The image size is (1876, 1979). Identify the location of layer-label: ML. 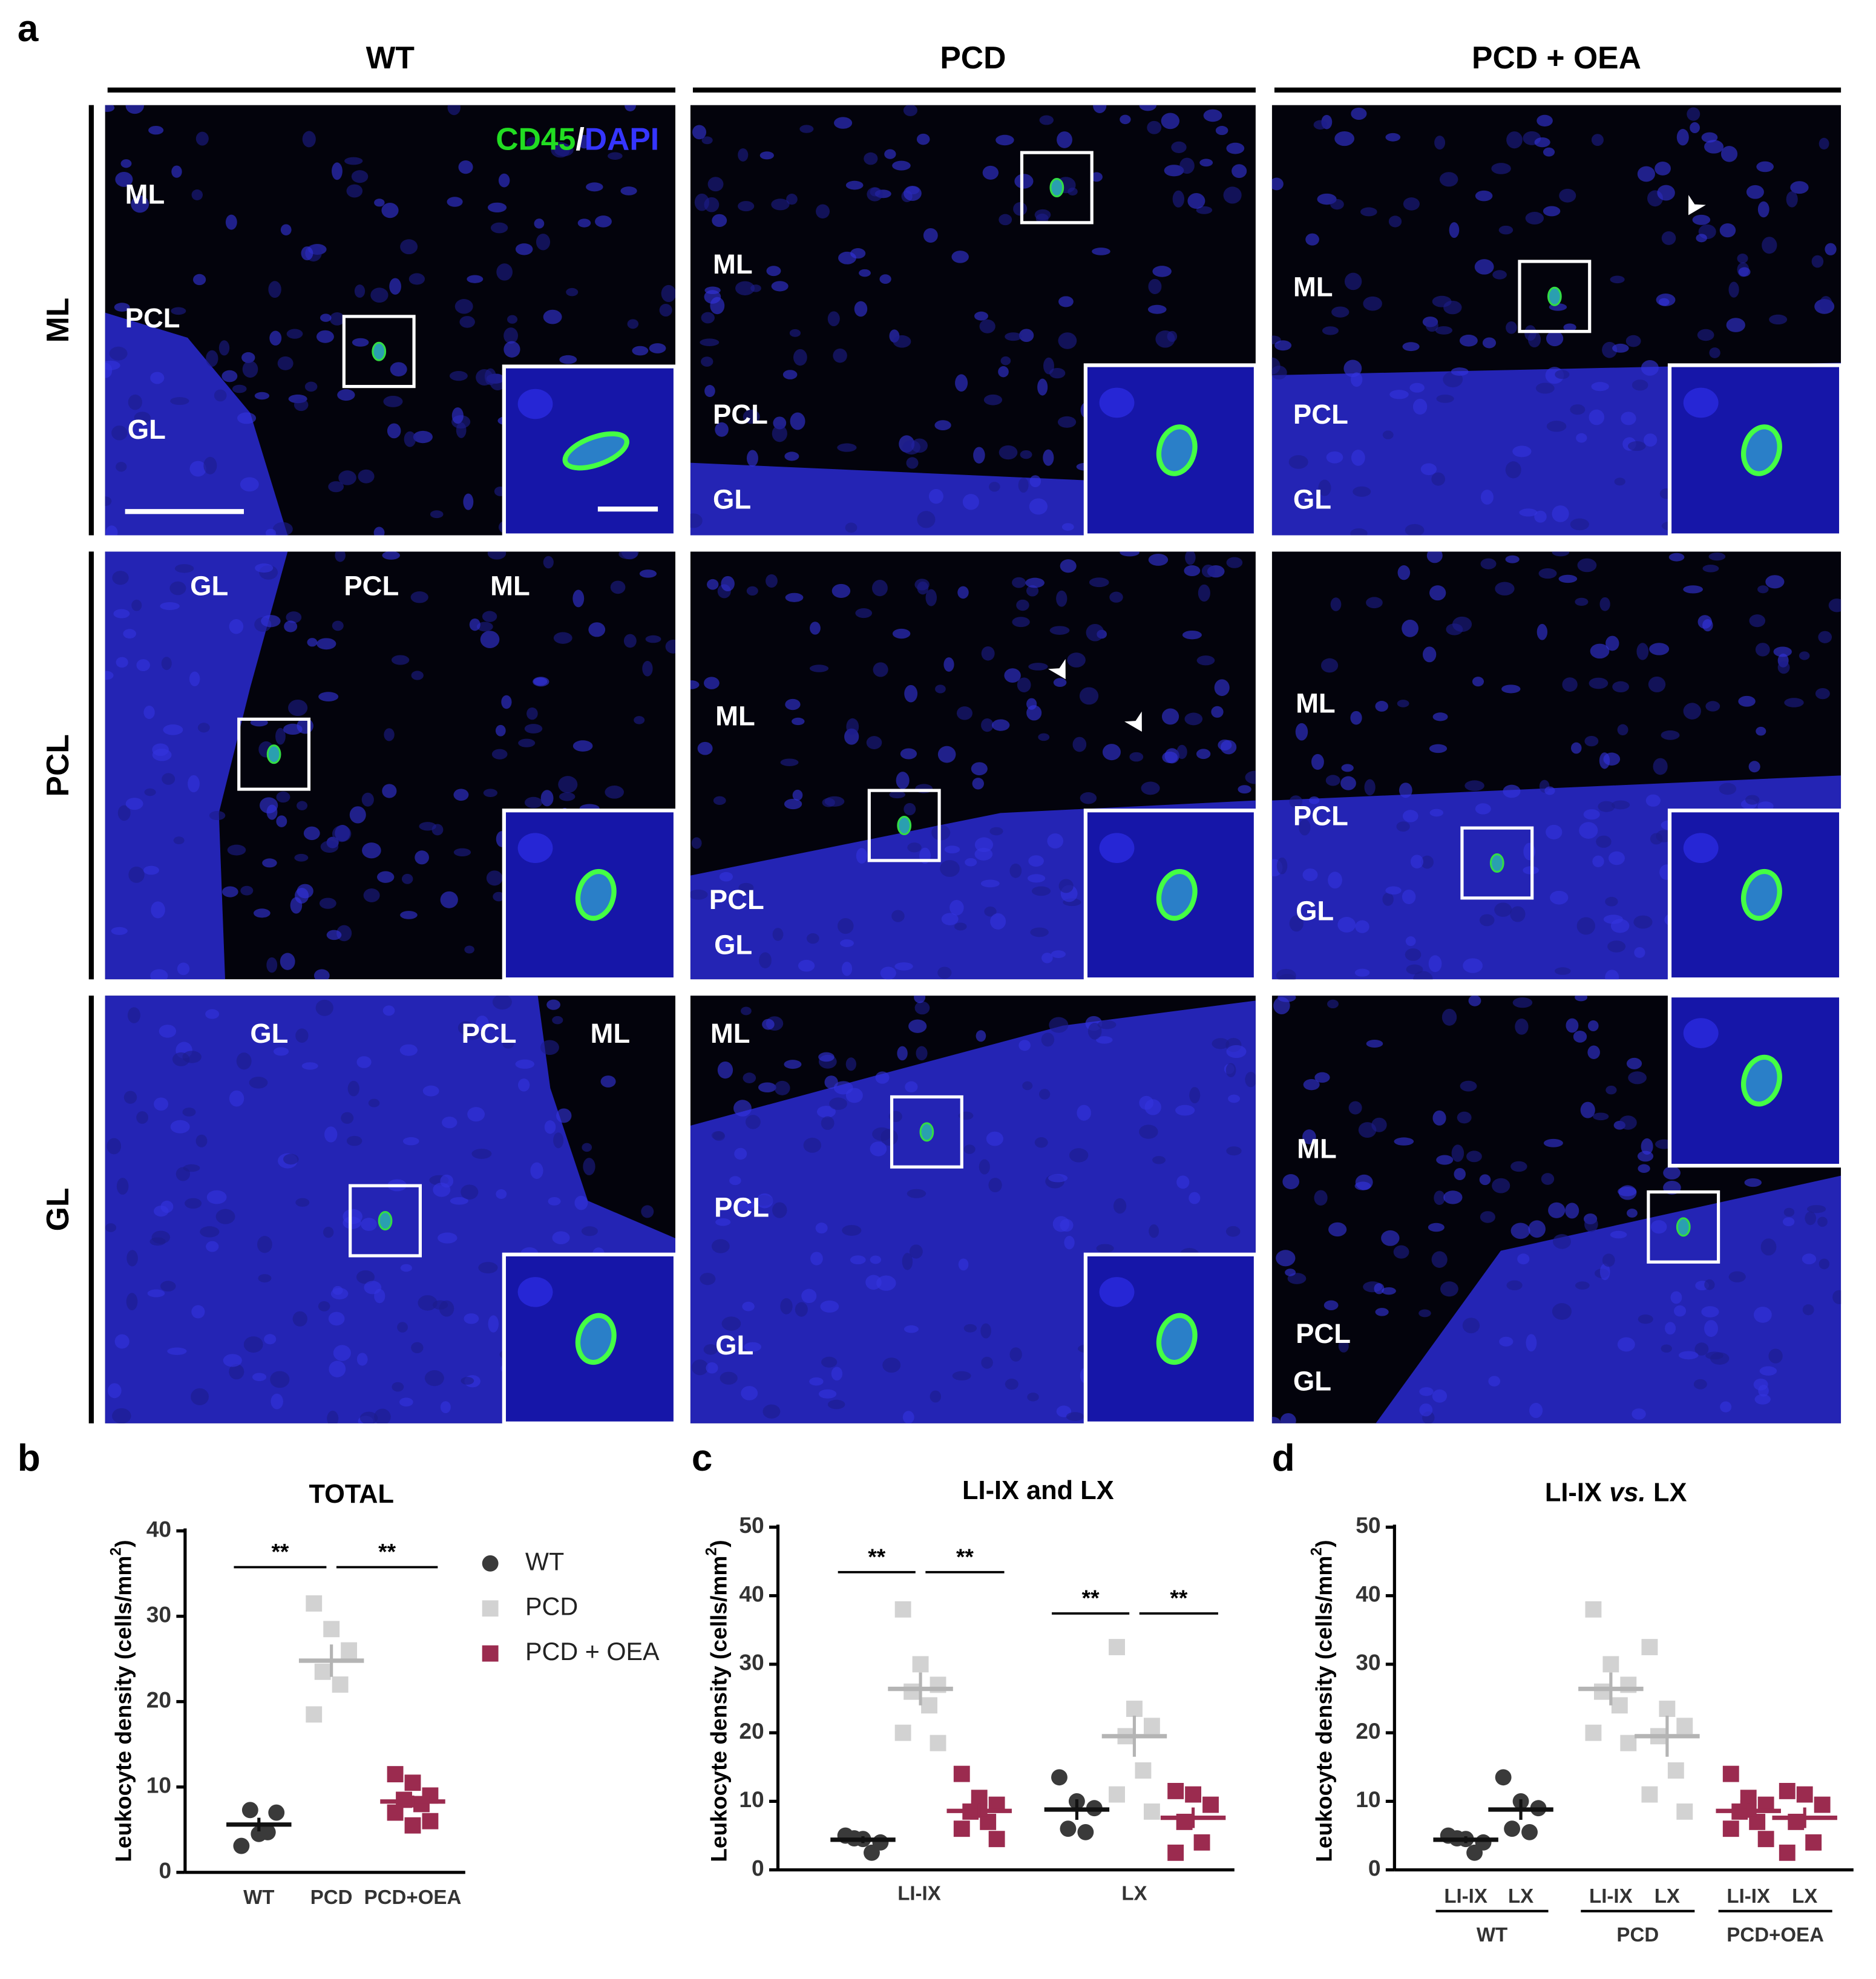
(1316, 703).